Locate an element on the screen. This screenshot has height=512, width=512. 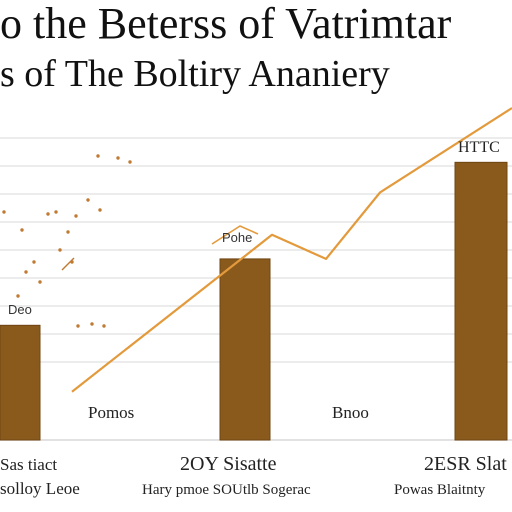
scatter-dash is located at coordinates (68, 264).